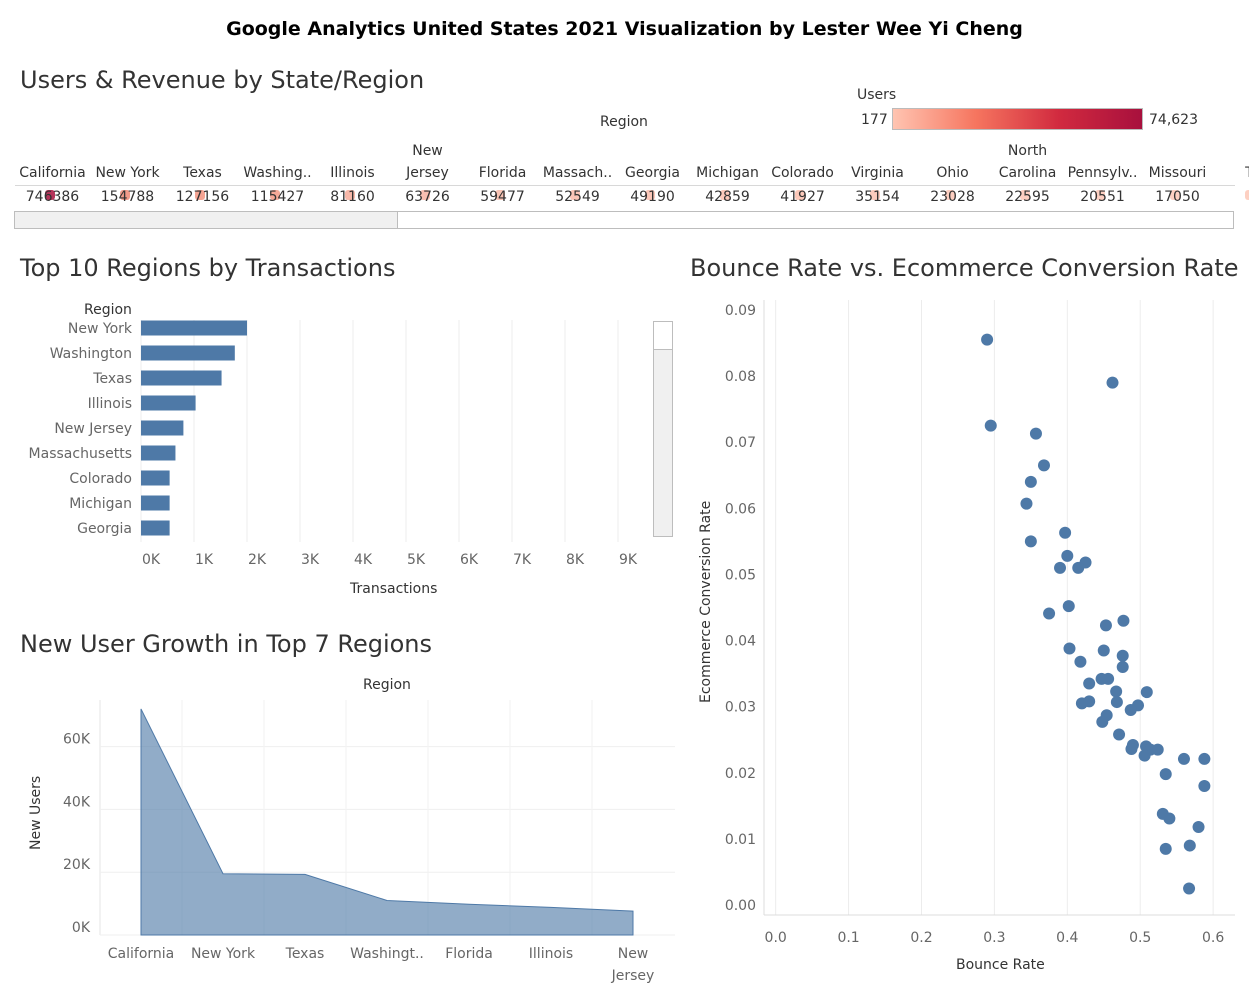 The image size is (1249, 999). Describe the element at coordinates (663, 429) in the screenshot. I see `bar-vertical-scrollbar` at that location.